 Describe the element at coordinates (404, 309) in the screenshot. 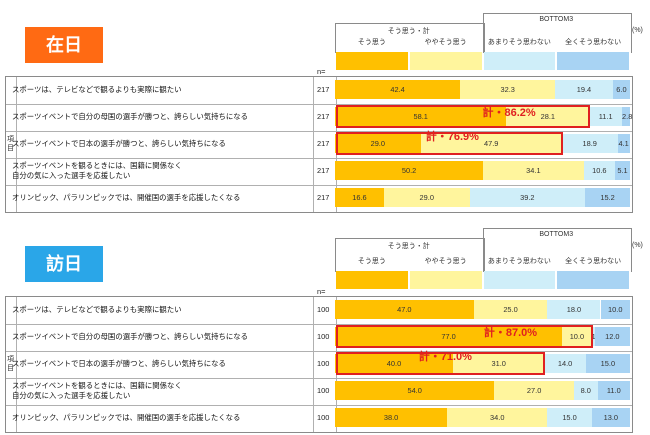

I see `bar-data-label: 47.0` at that location.